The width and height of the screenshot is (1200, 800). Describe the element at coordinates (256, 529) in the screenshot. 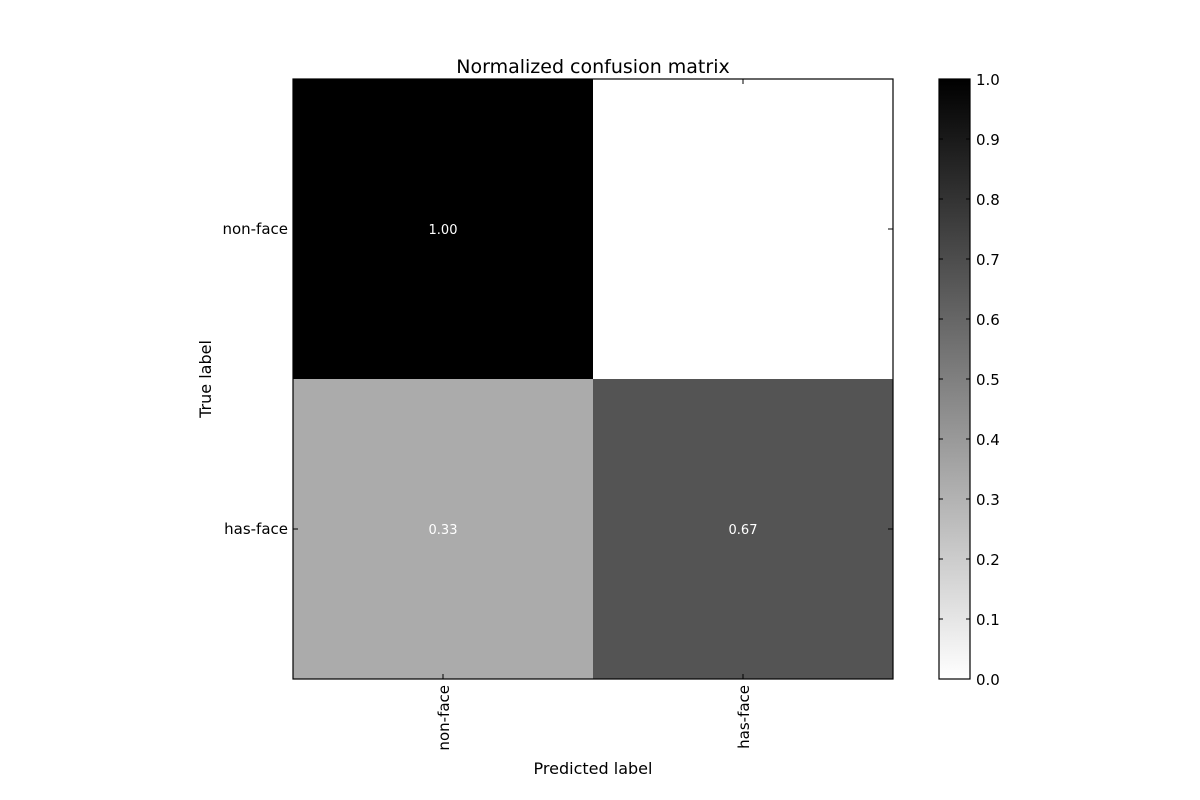

I see `y-tick-label: has-face` at that location.